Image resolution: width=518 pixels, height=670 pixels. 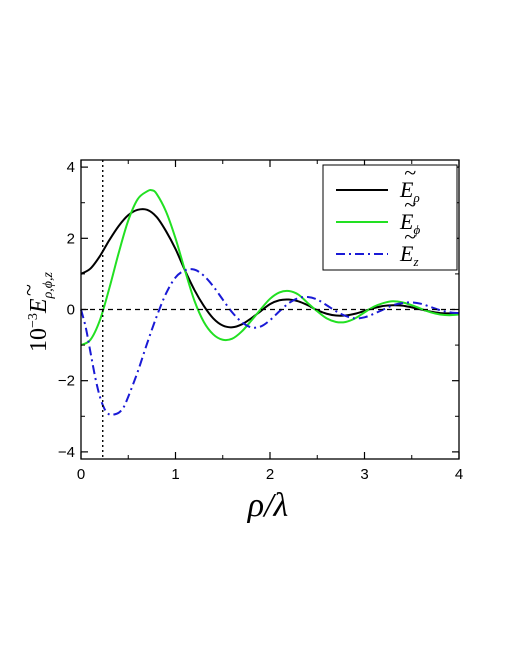 What do you see at coordinates (459, 474) in the screenshot?
I see `x-tick-label: 4` at bounding box center [459, 474].